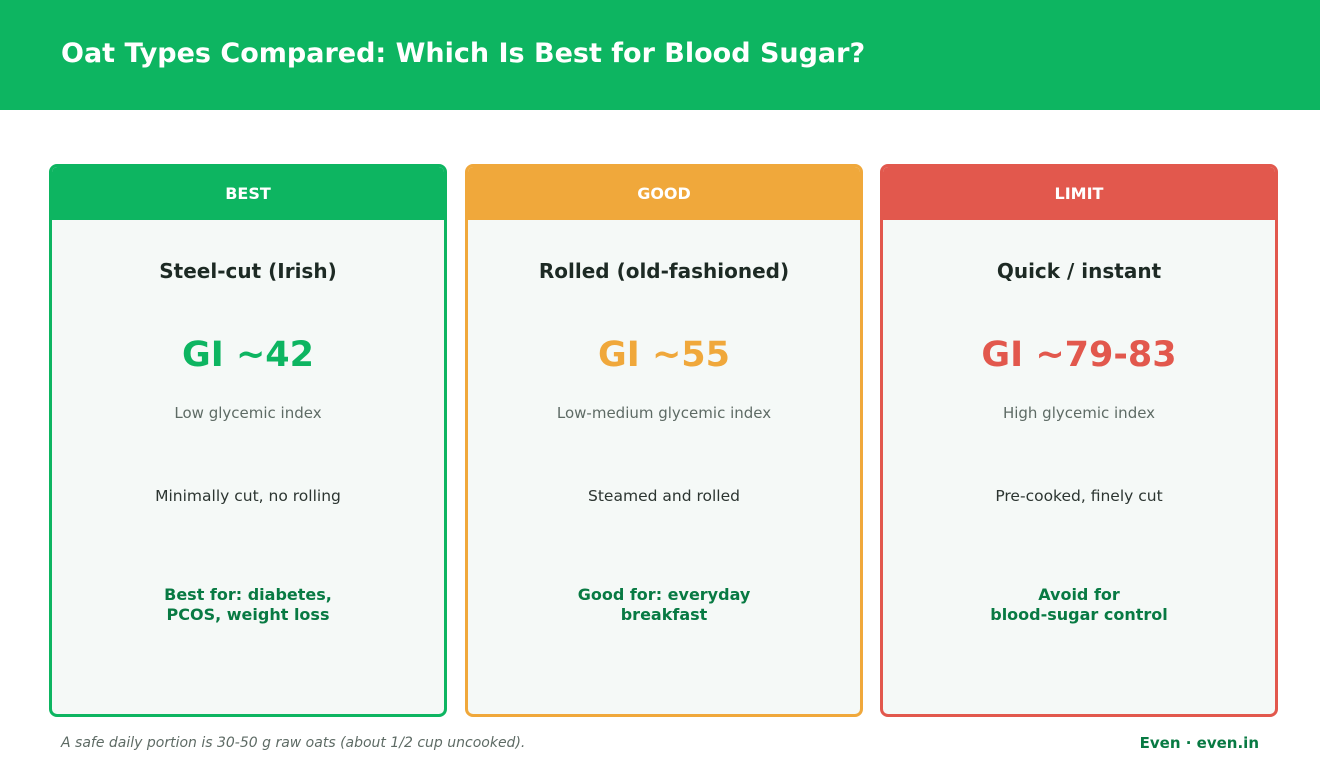 Image resolution: width=1320 pixels, height=770 pixels. I want to click on recommendation-line: Avoid for, so click(1079, 594).